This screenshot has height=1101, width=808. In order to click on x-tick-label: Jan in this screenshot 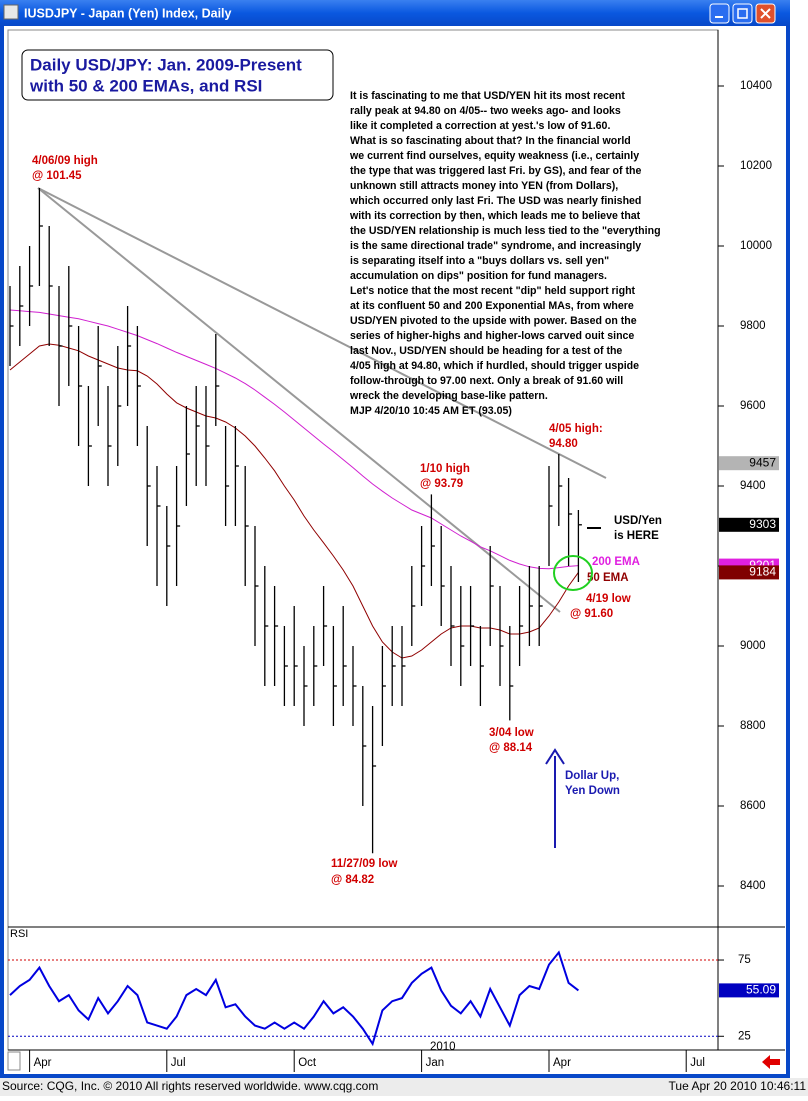, I will do `click(435, 1063)`.